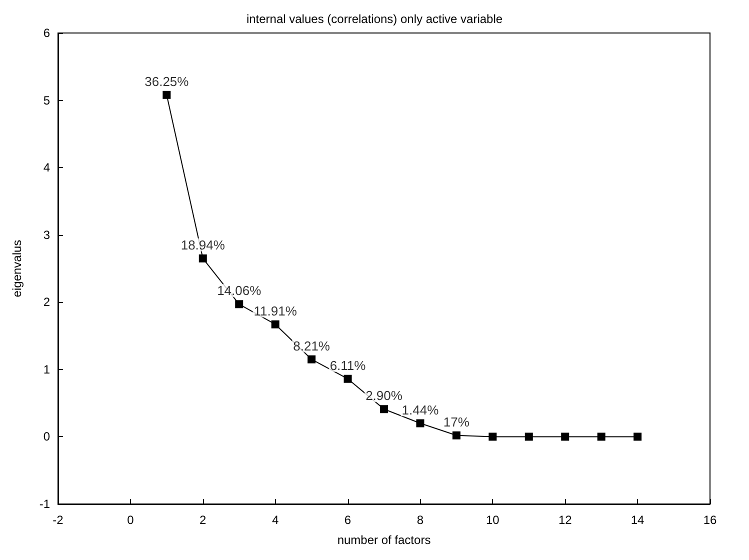 Image resolution: width=749 pixels, height=560 pixels. Describe the element at coordinates (58, 520) in the screenshot. I see `x-tick-label: -2` at that location.